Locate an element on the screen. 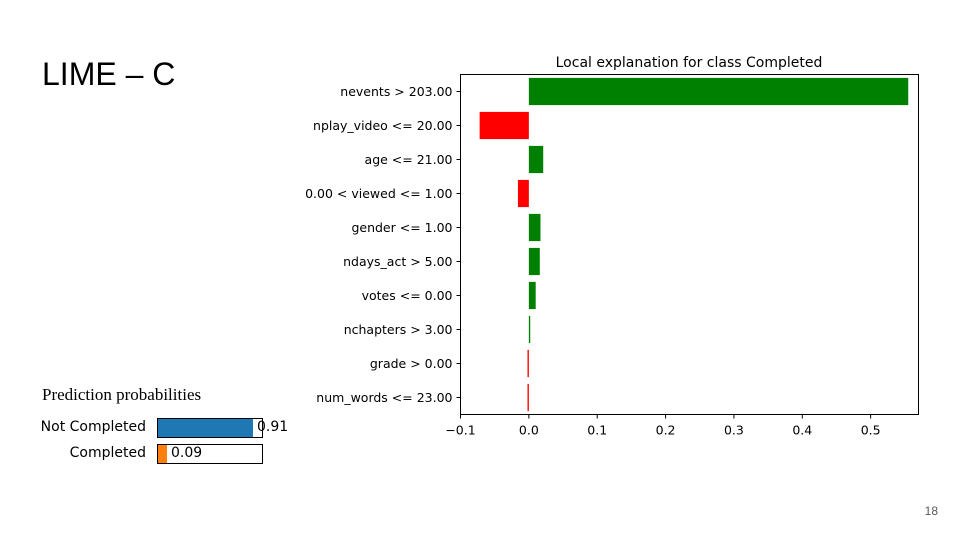  y-tick-label-5: ndays_act > 5.00 is located at coordinates (397, 261).